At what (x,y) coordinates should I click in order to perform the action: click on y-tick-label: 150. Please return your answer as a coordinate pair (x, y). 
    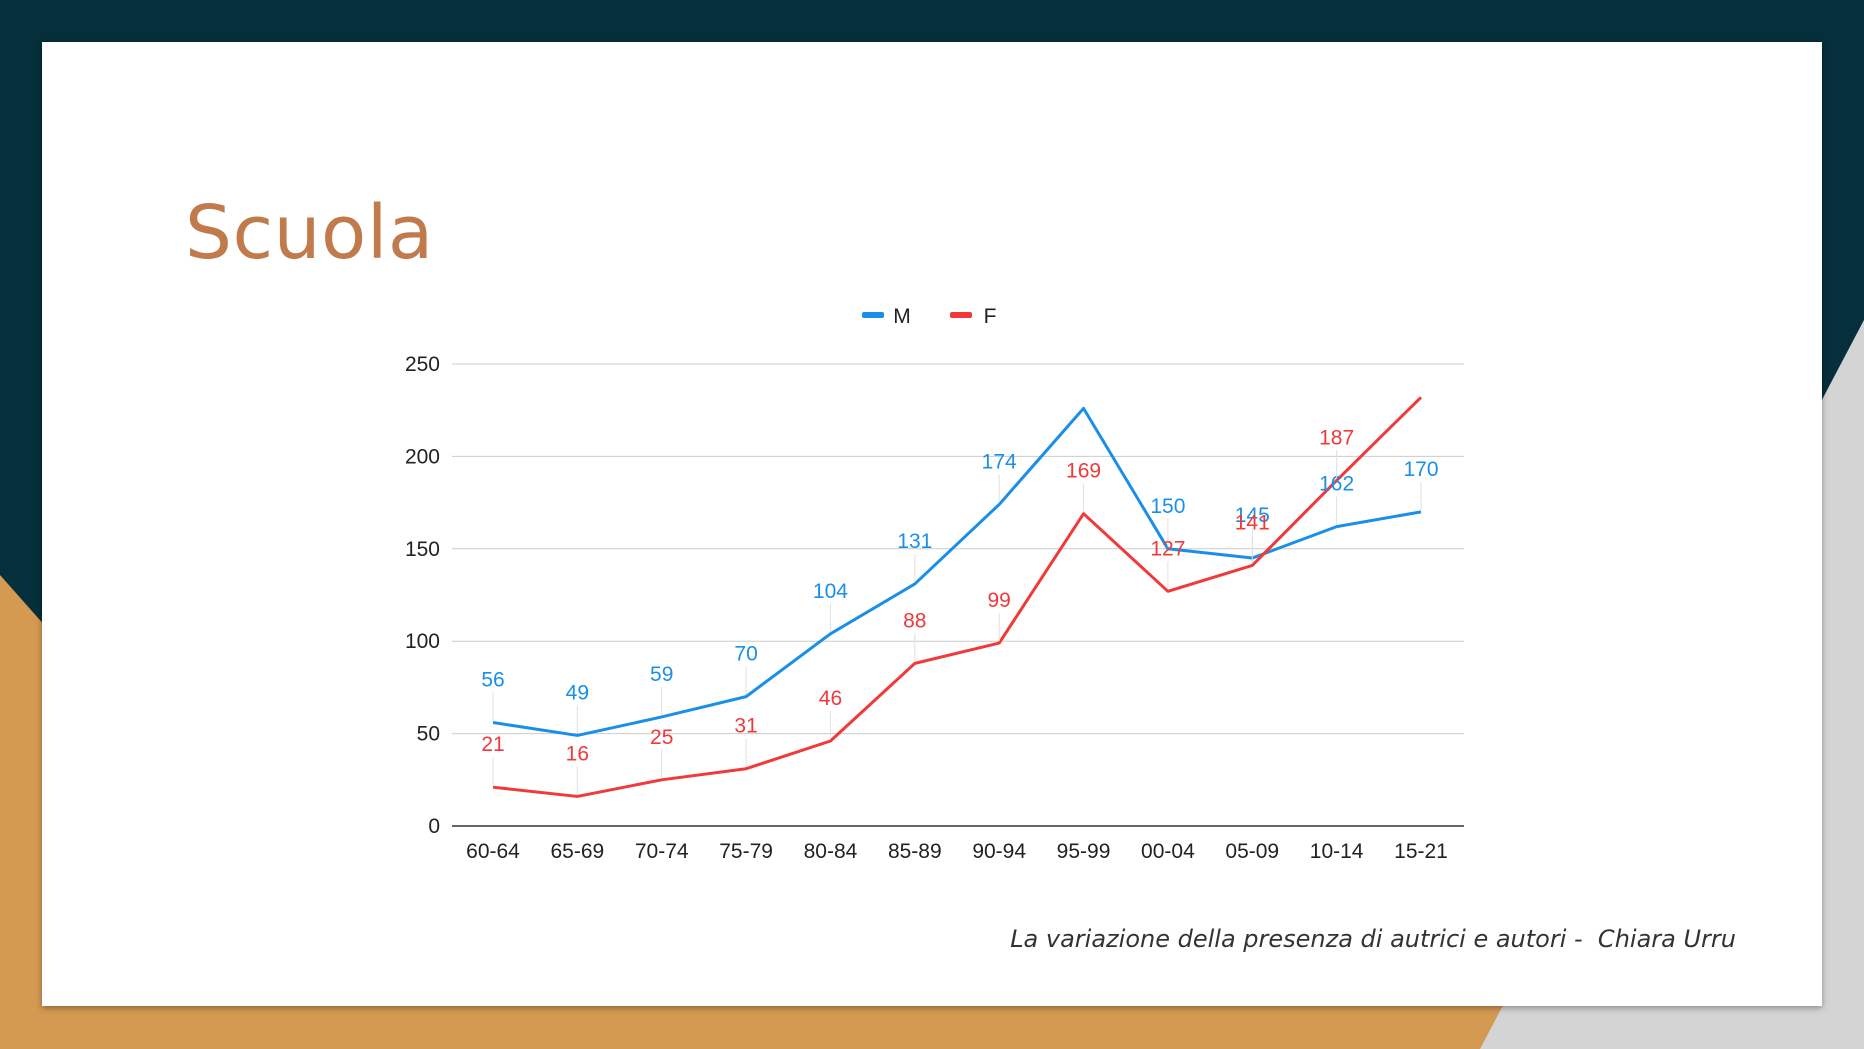
    Looking at the image, I should click on (422, 549).